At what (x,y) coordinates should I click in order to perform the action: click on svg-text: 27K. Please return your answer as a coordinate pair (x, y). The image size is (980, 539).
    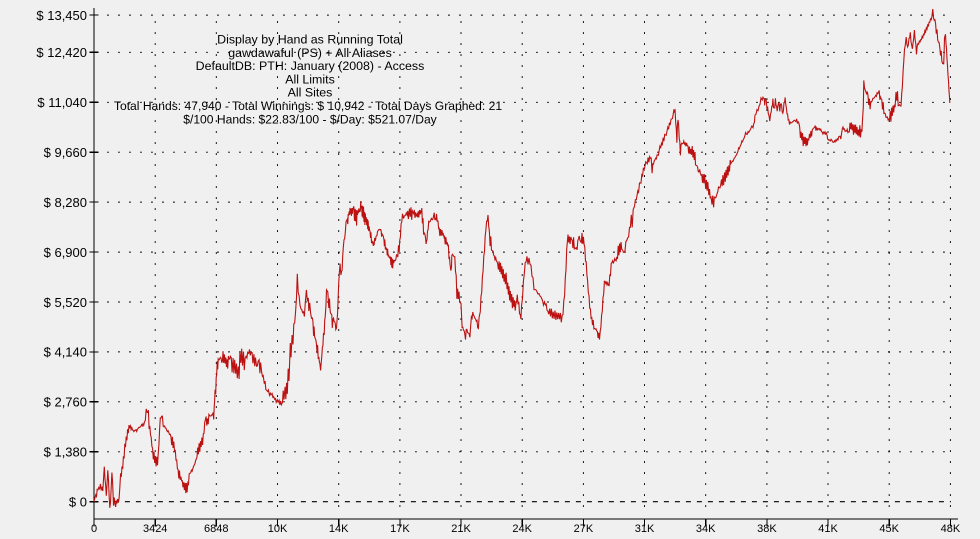
    Looking at the image, I should click on (584, 529).